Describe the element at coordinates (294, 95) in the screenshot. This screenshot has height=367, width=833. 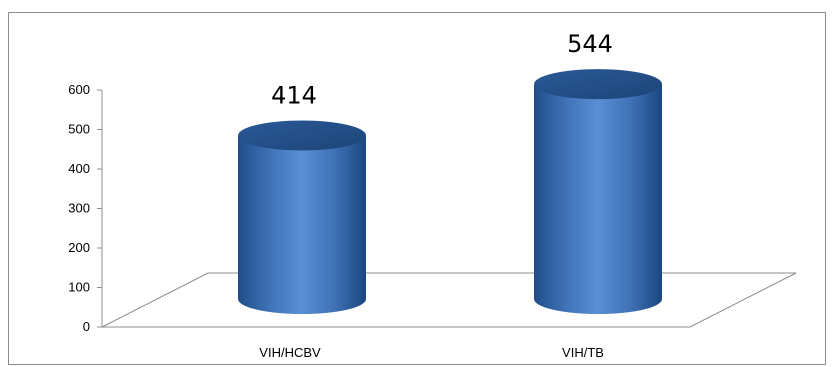
I see `data-label: 414` at that location.